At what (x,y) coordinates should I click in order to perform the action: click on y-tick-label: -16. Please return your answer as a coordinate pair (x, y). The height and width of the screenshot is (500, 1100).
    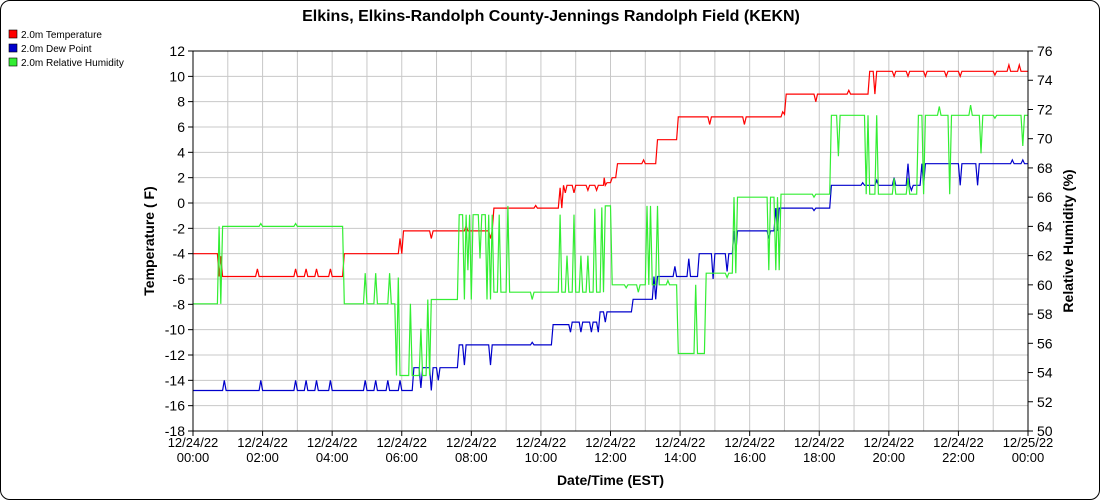
    Looking at the image, I should click on (175, 406).